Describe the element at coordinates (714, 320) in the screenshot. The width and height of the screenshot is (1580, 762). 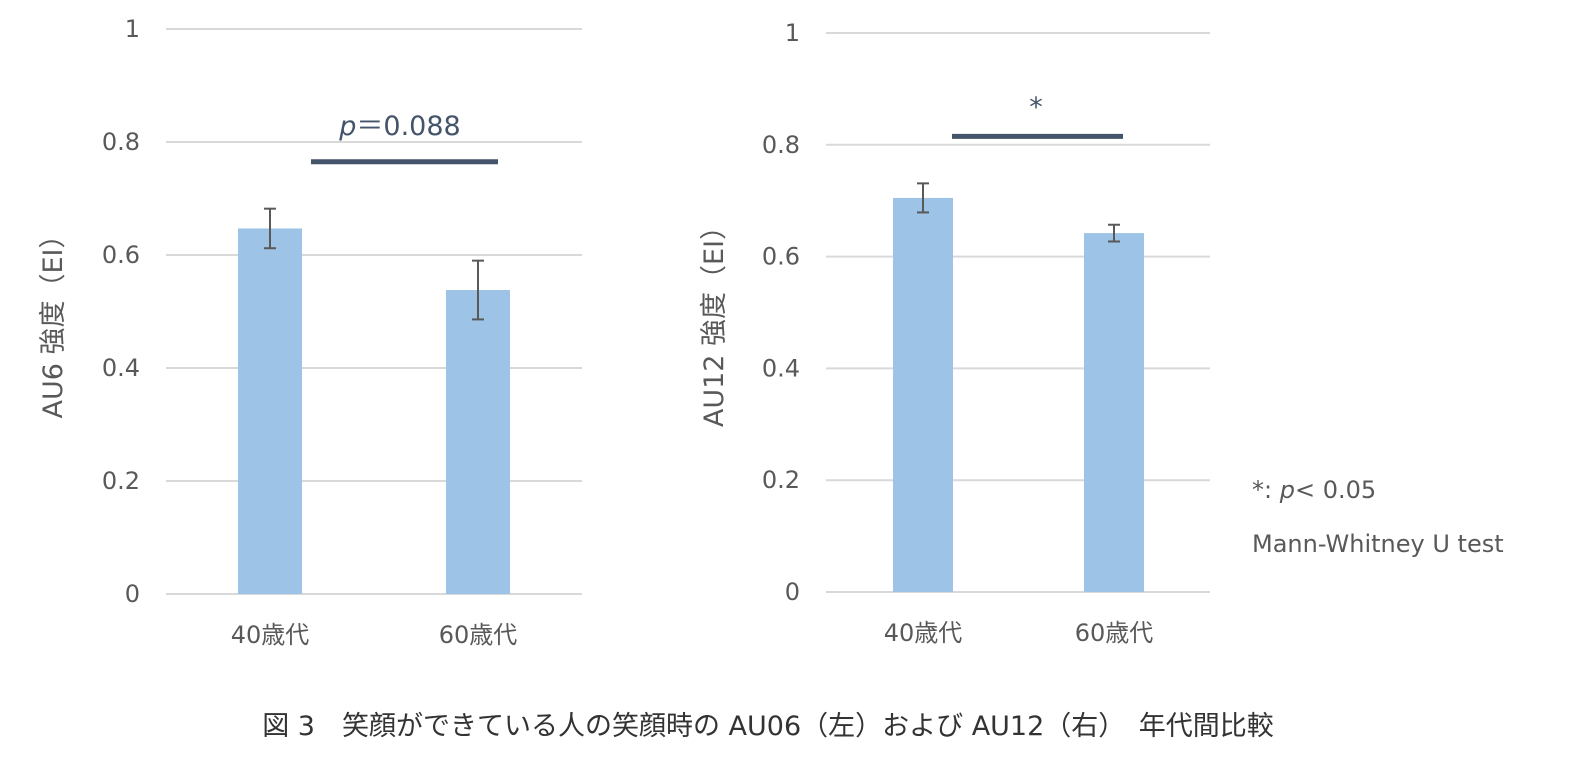
I see `y-axis-label: AU12 強度（EI）` at that location.